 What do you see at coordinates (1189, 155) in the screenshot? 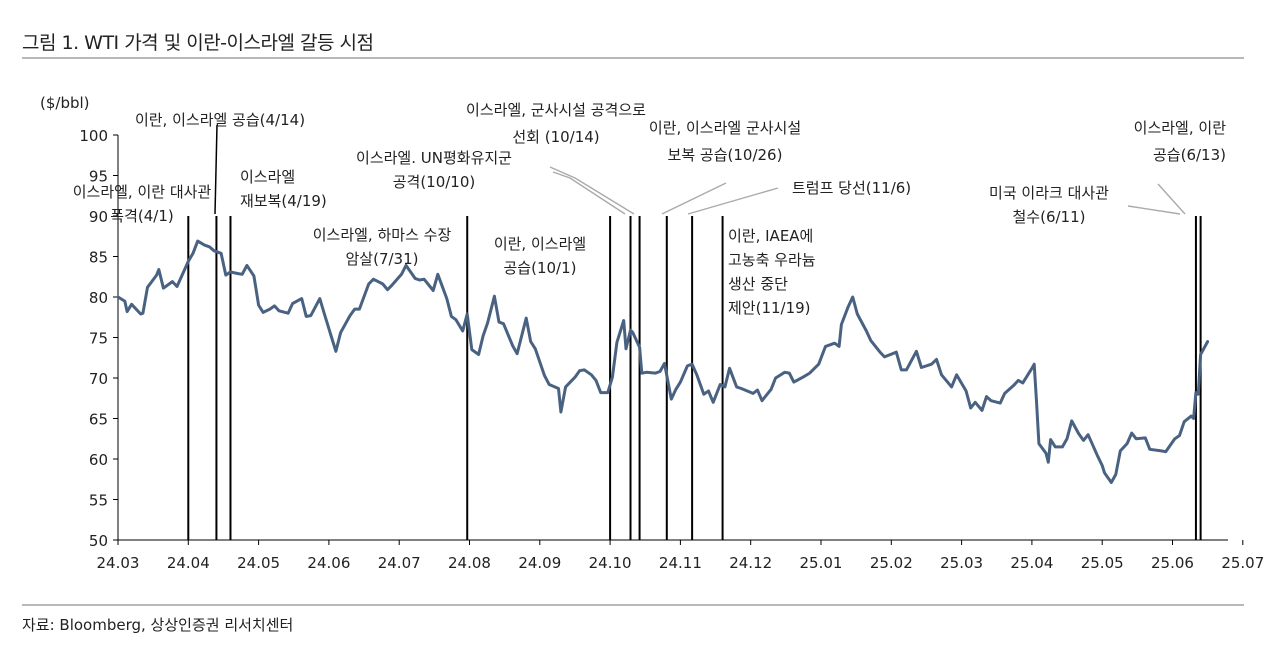
I see `event-annotation-line: 공습(6/13)` at bounding box center [1189, 155].